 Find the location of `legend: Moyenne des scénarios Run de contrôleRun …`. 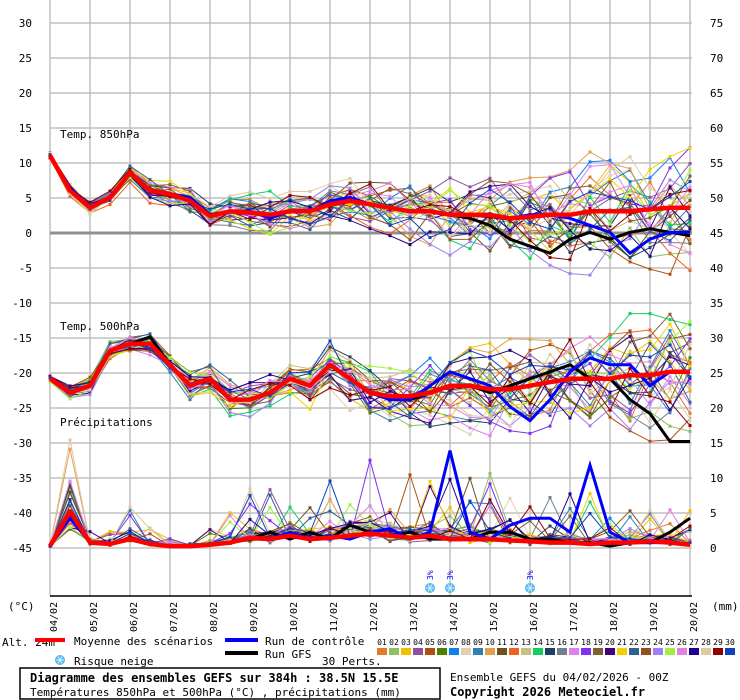

legend: Moyenne des scénarios Run de contrôleRun … is located at coordinates (377, 667).